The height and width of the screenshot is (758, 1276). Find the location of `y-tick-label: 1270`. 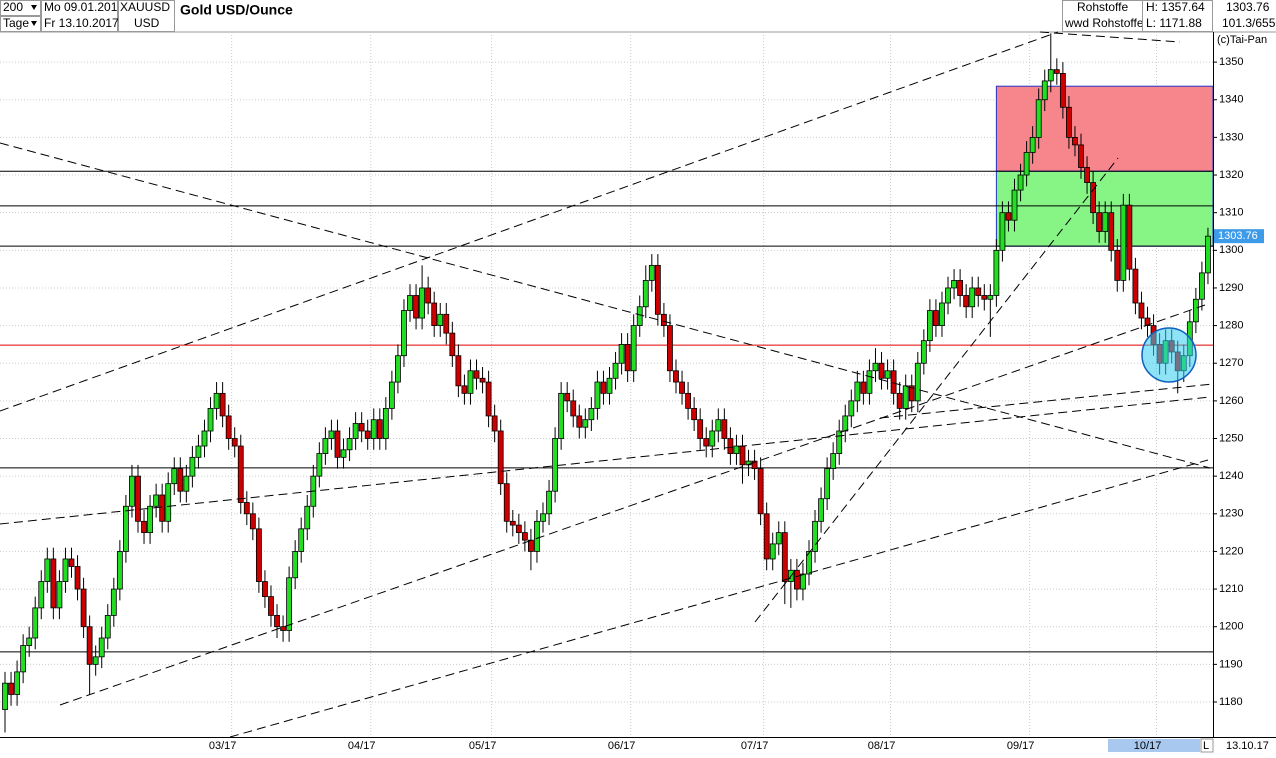

y-tick-label: 1270 is located at coordinates (1231, 363).